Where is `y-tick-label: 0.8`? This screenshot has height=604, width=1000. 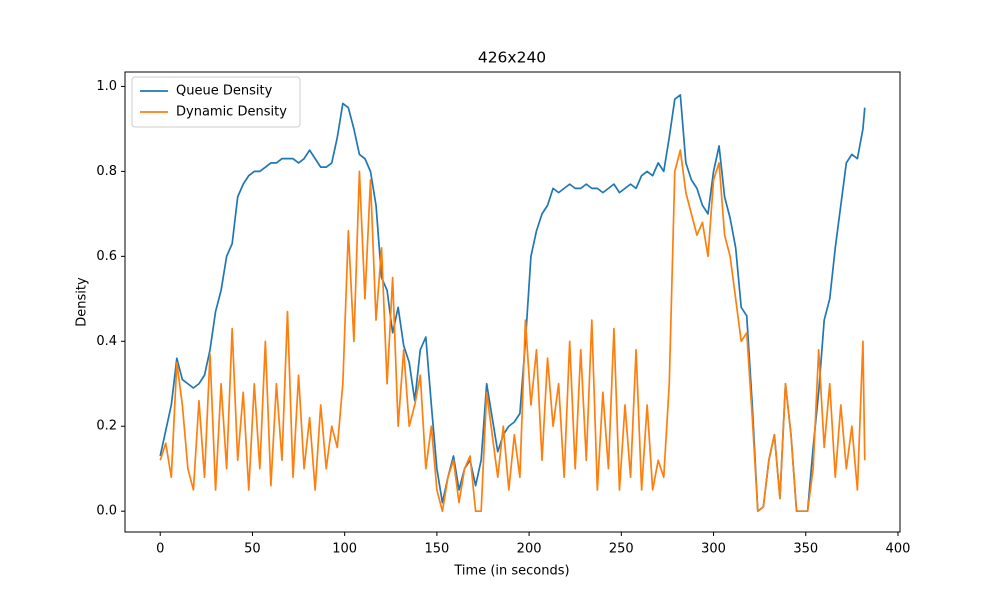
y-tick-label: 0.8 is located at coordinates (106, 171).